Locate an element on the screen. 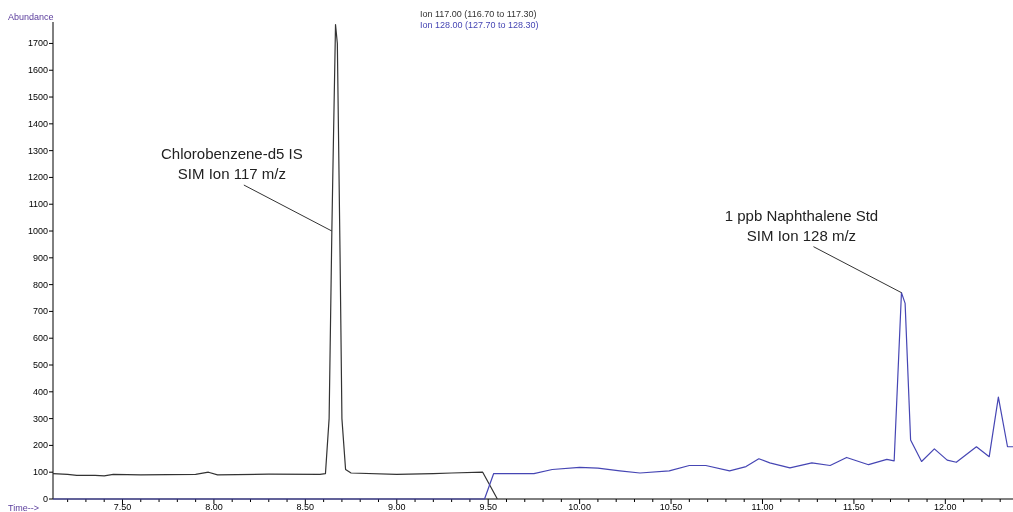 Image resolution: width=1013 pixels, height=512 pixels. y-tick-label: 1600 is located at coordinates (37, 70).